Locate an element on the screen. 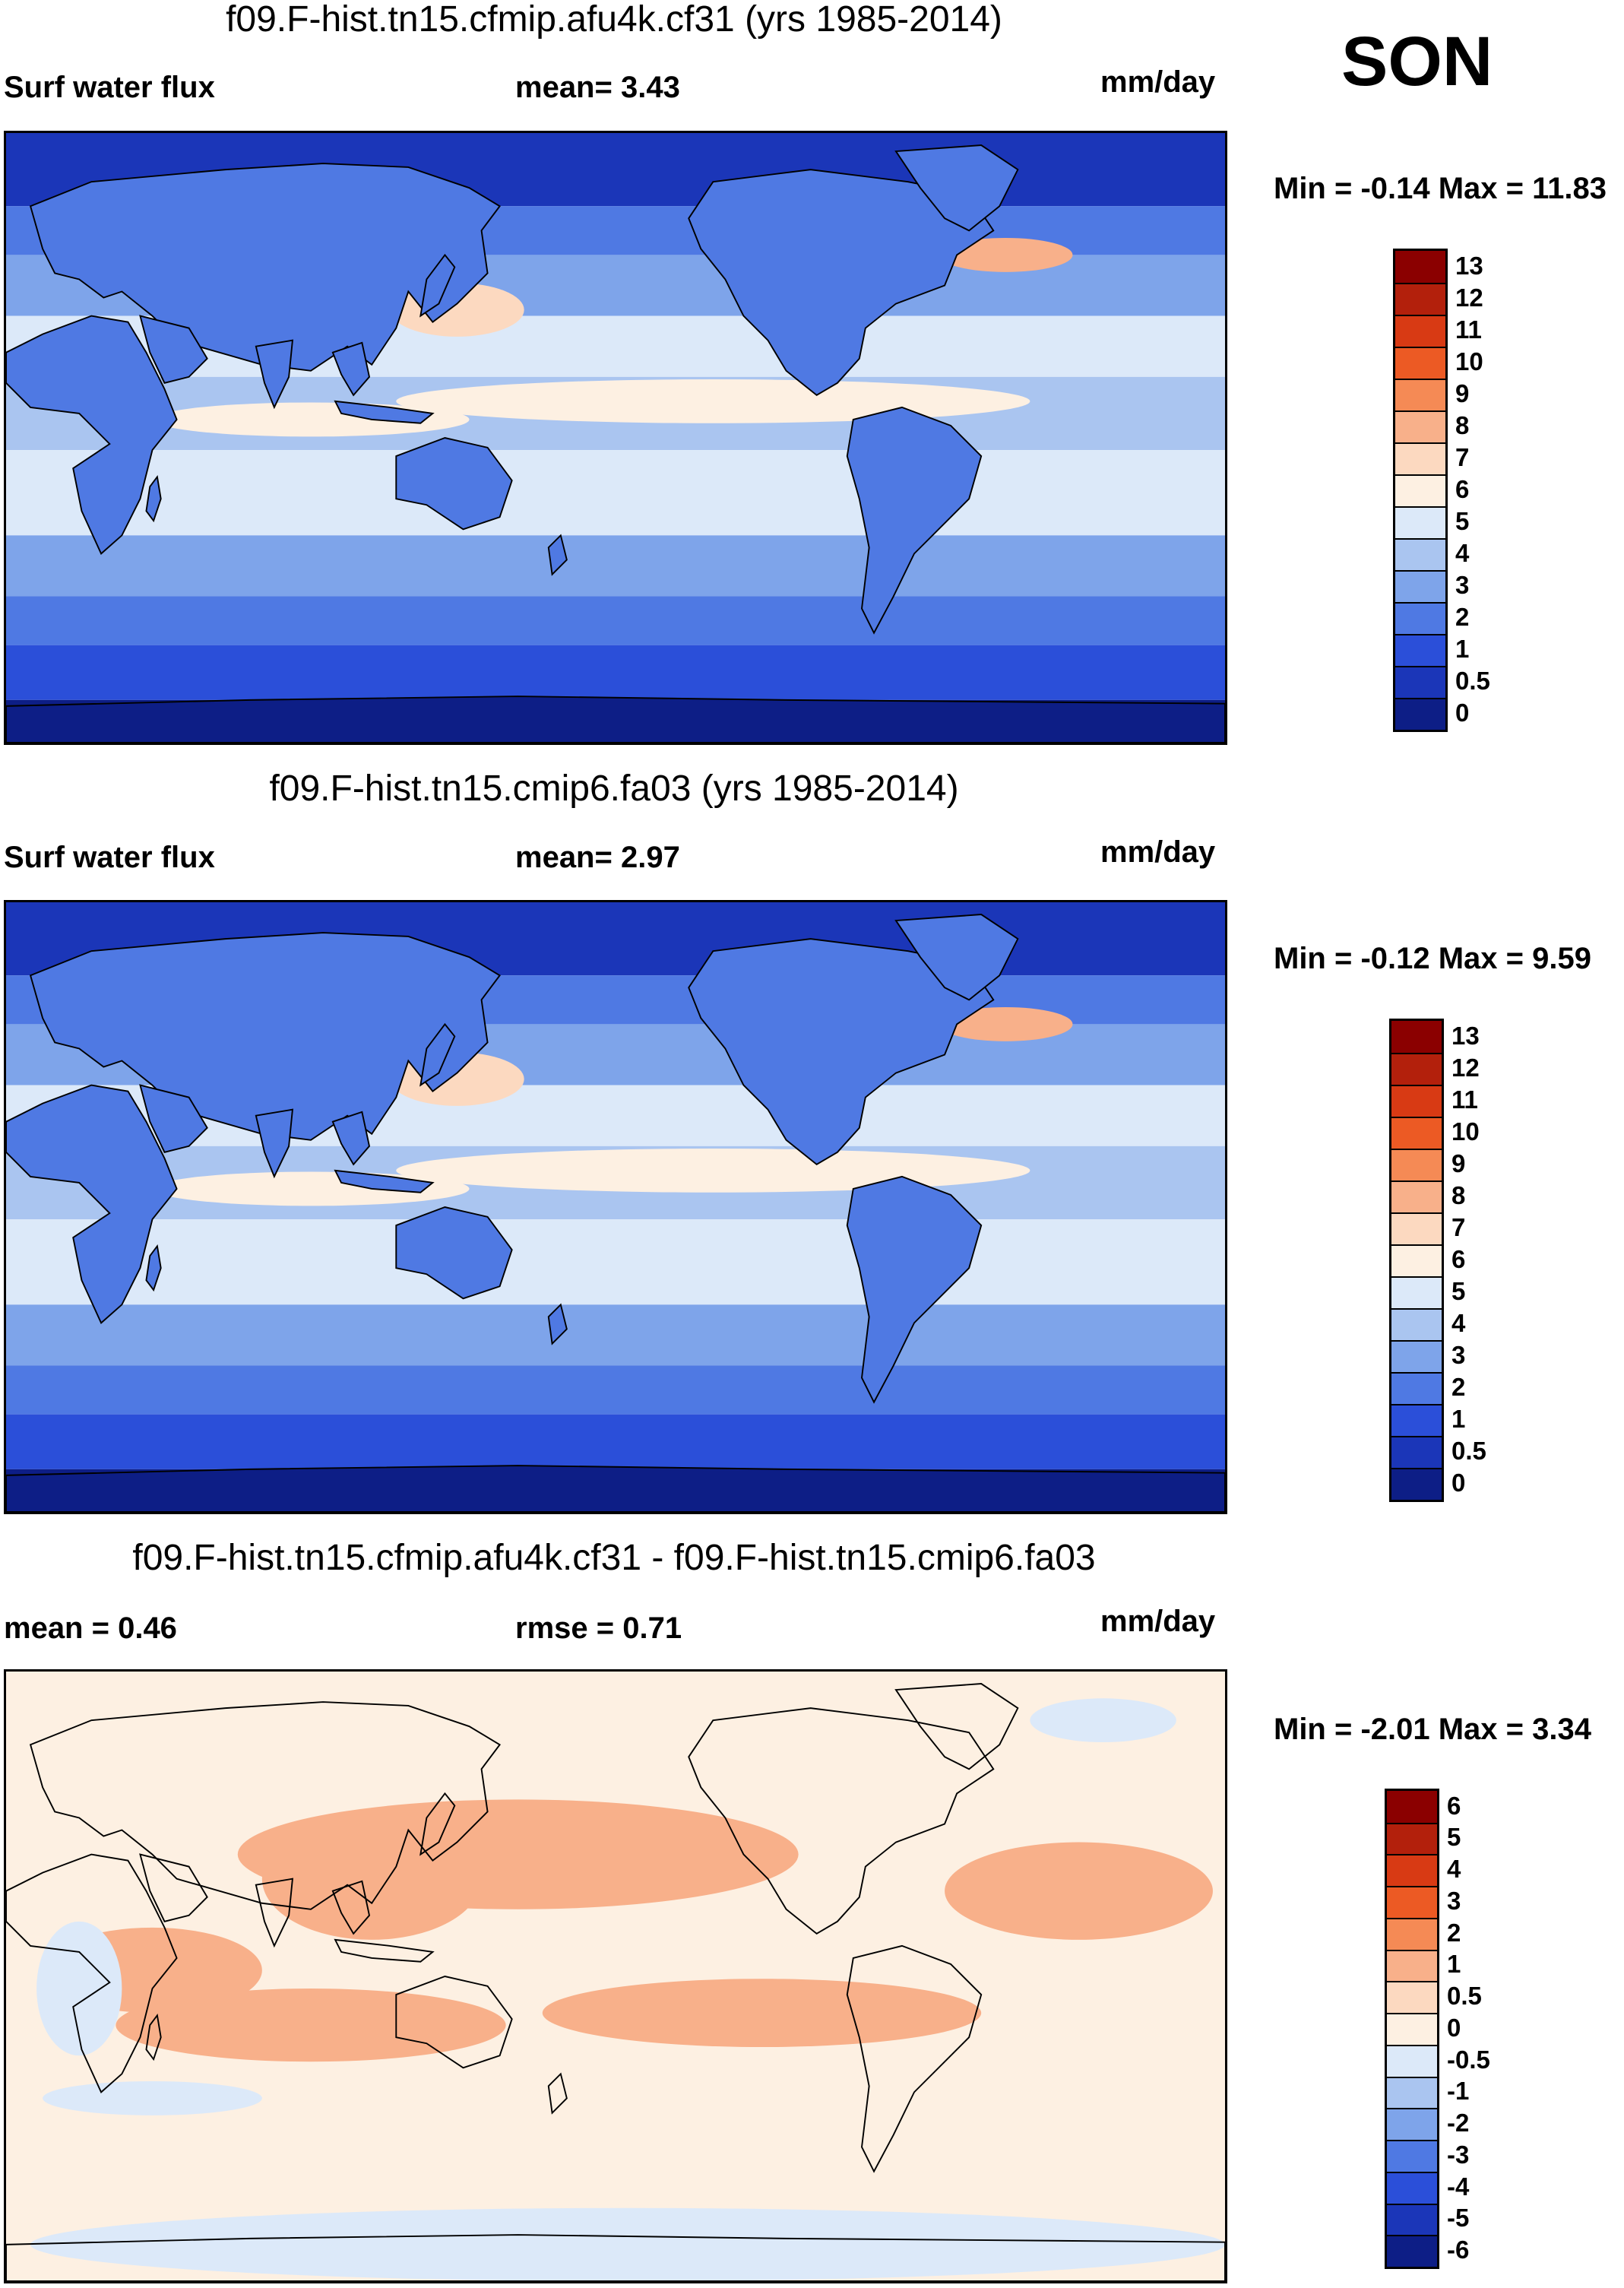 The image size is (1624, 2288). colorbar-tick-label: -1 is located at coordinates (1458, 2091).